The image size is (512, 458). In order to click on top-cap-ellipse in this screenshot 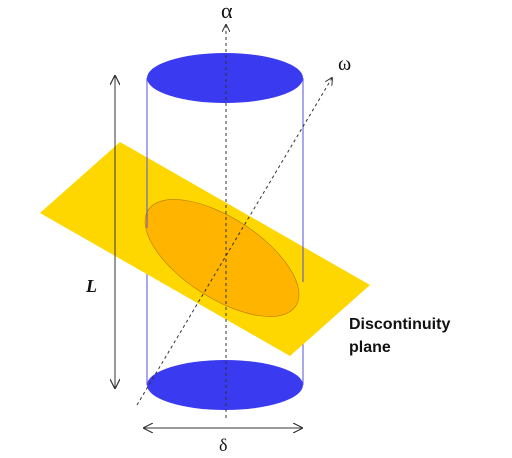, I will do `click(225, 78)`.